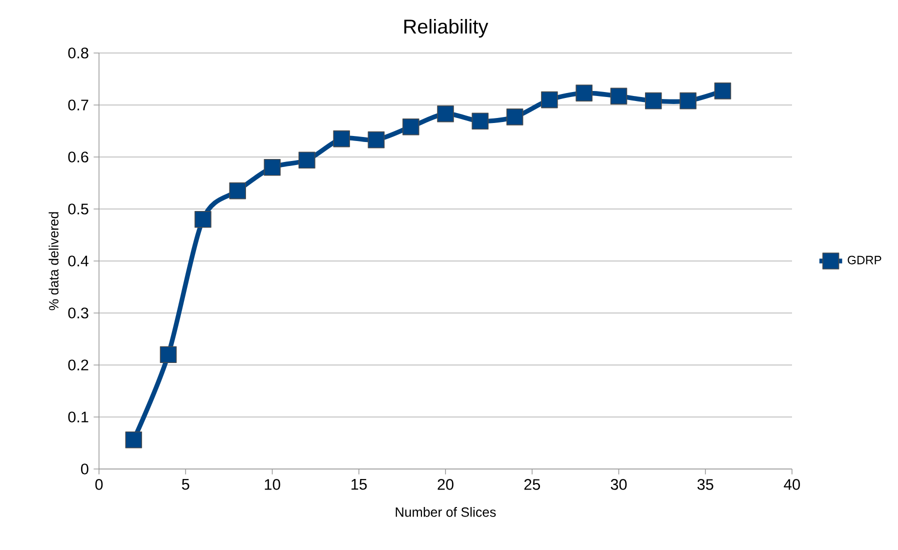 The width and height of the screenshot is (898, 550). I want to click on y-tick-label: 0.4, so click(78, 261).